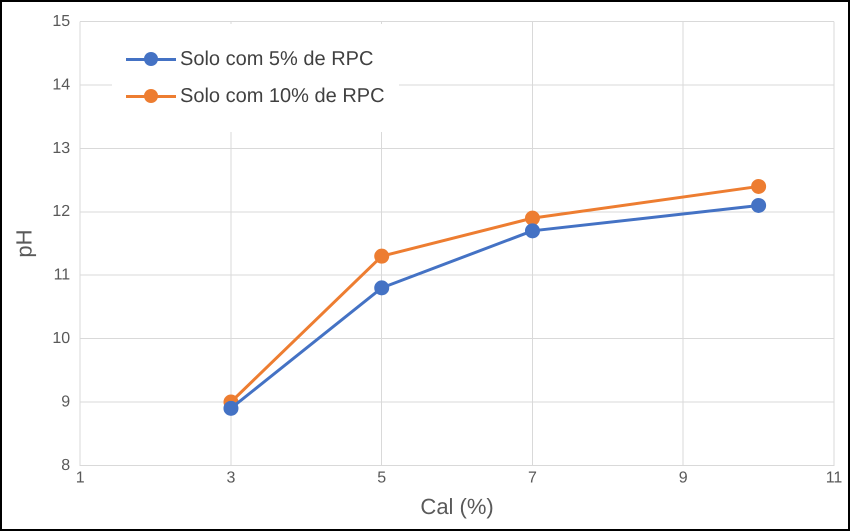 The image size is (850, 531). I want to click on x-tick-label: 3, so click(231, 477).